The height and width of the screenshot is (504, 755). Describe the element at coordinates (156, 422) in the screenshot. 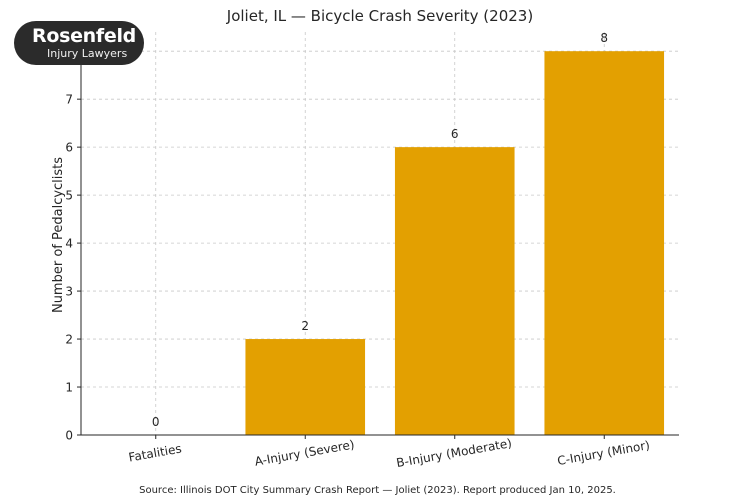

I see `data-label: 0` at that location.